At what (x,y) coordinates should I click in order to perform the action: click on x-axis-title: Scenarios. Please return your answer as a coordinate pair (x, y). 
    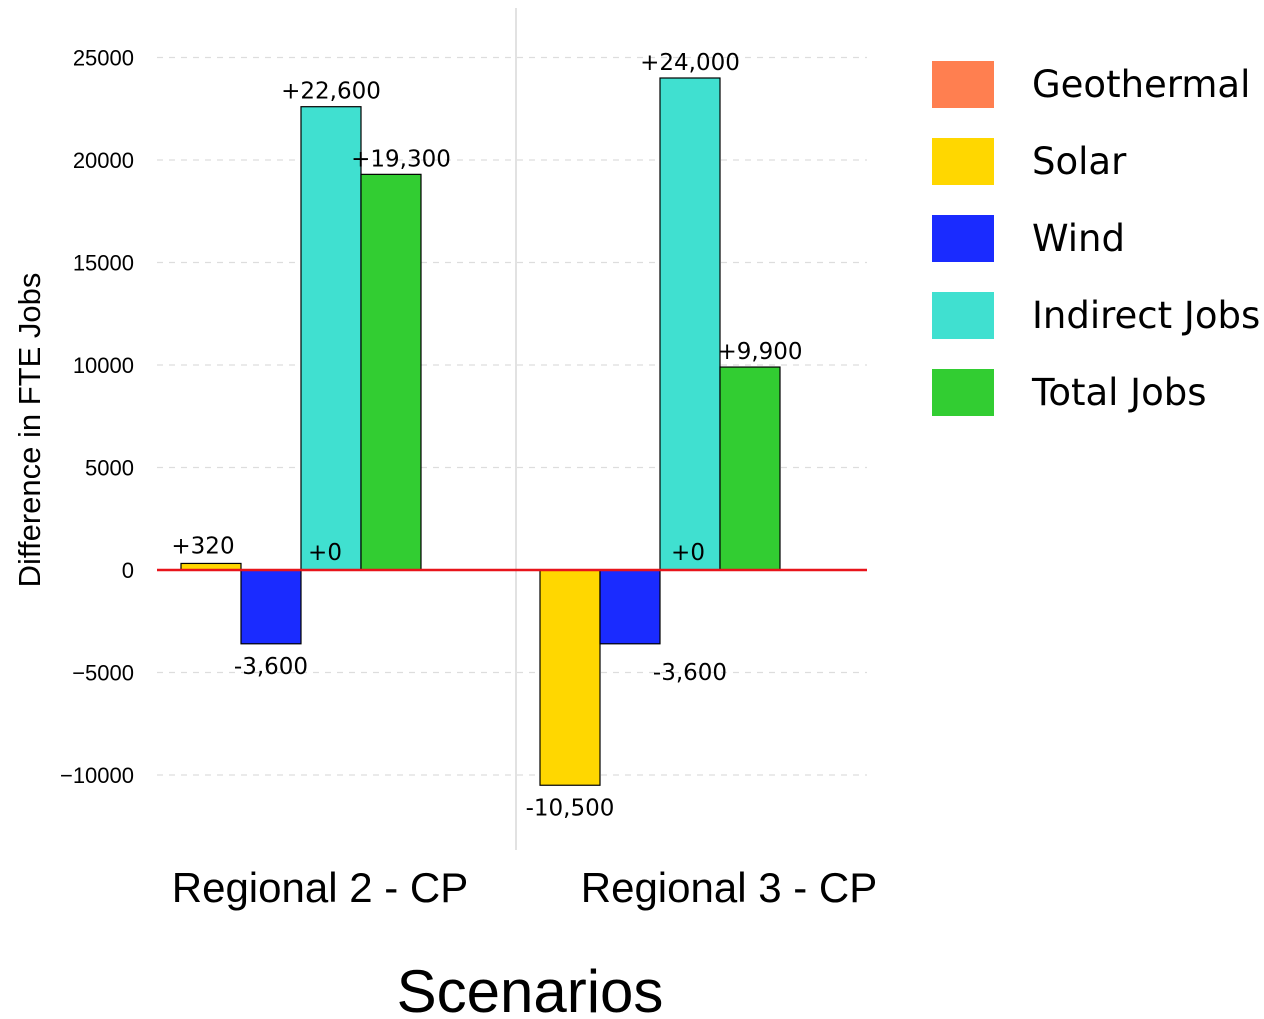
    Looking at the image, I should click on (530, 988).